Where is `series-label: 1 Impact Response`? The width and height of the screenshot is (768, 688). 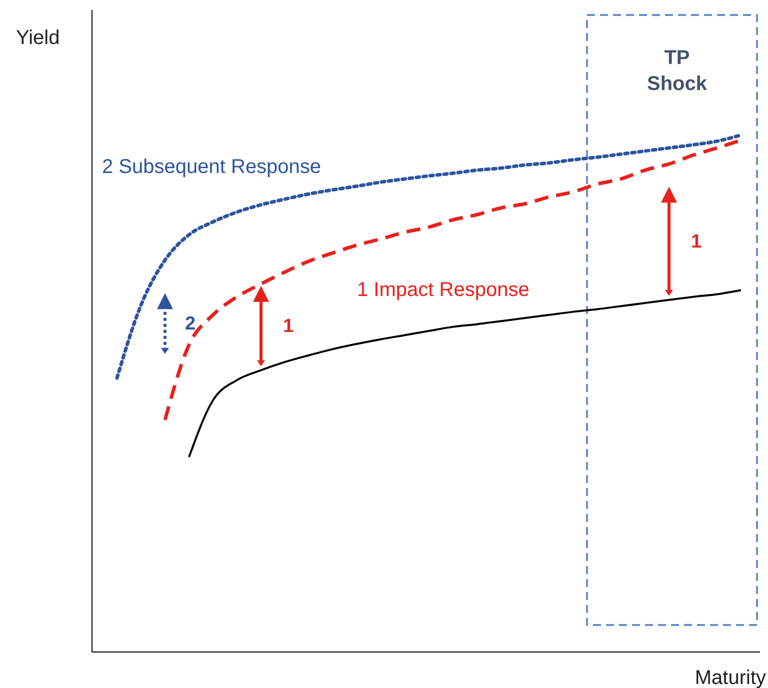 series-label: 1 Impact Response is located at coordinates (443, 290).